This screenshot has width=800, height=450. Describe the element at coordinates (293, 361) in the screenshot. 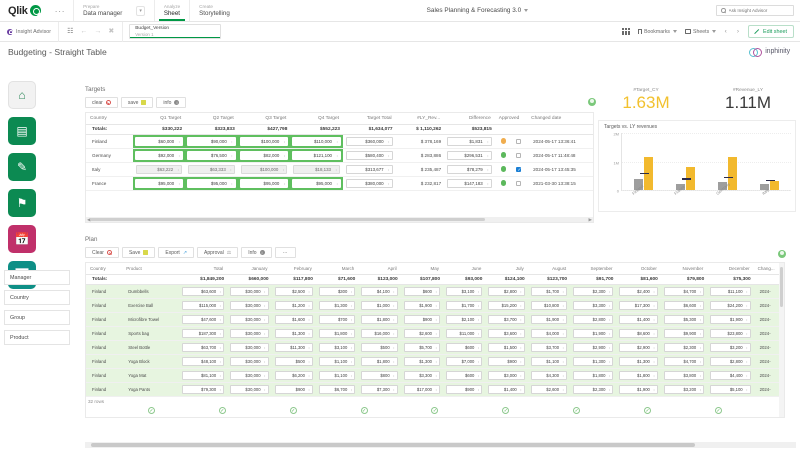

I see `plan-cell-month-1: $500` at that location.